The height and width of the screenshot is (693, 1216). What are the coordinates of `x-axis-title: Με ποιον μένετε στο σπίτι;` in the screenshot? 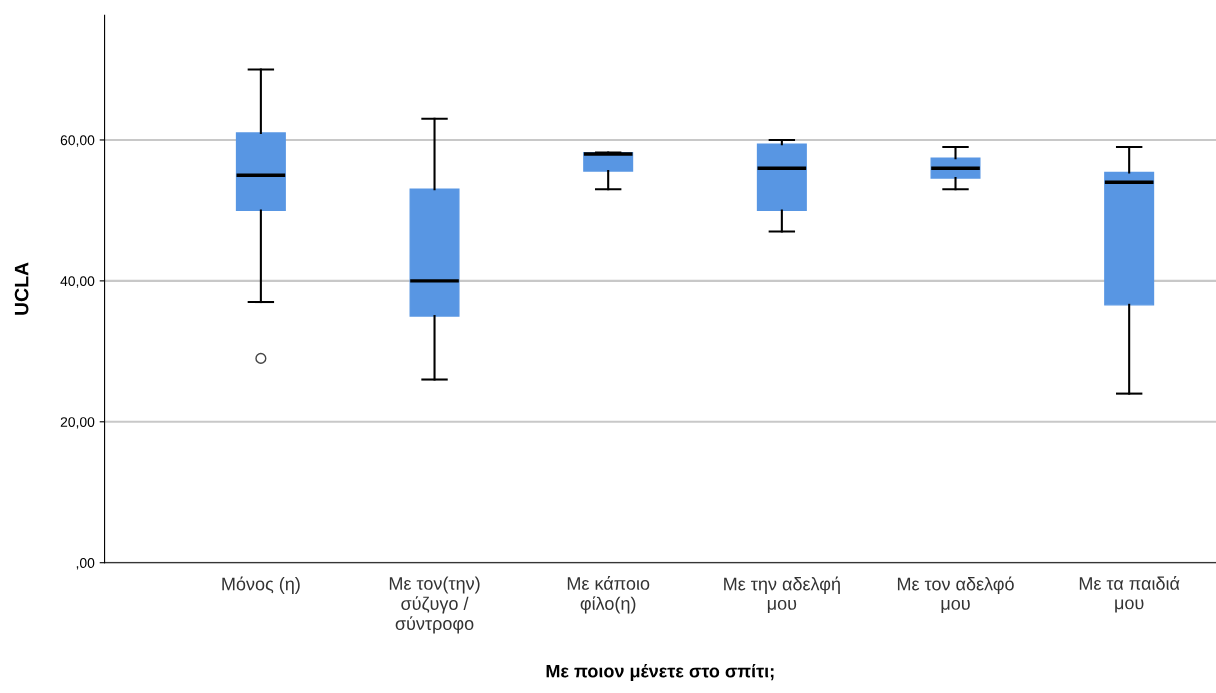 It's located at (660, 673).